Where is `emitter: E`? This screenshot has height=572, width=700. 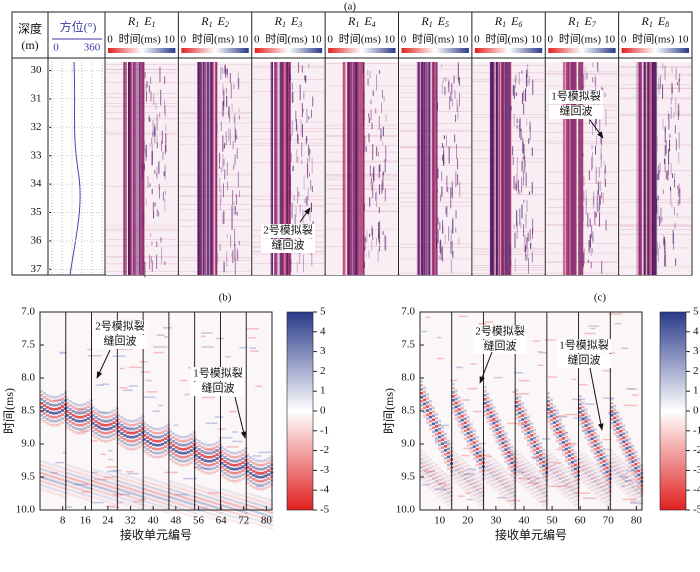 emitter: E is located at coordinates (661, 21).